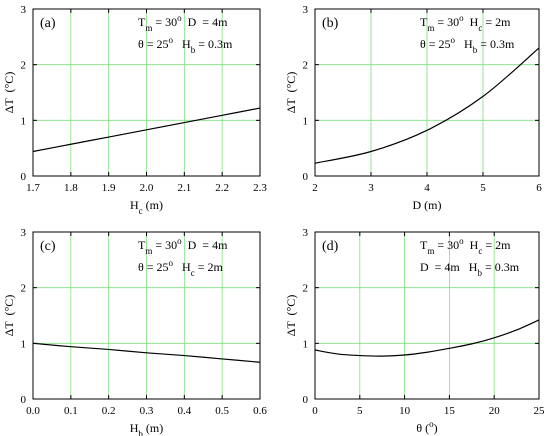  What do you see at coordinates (71, 188) in the screenshot?
I see `x-tick-label: 1.8` at bounding box center [71, 188].